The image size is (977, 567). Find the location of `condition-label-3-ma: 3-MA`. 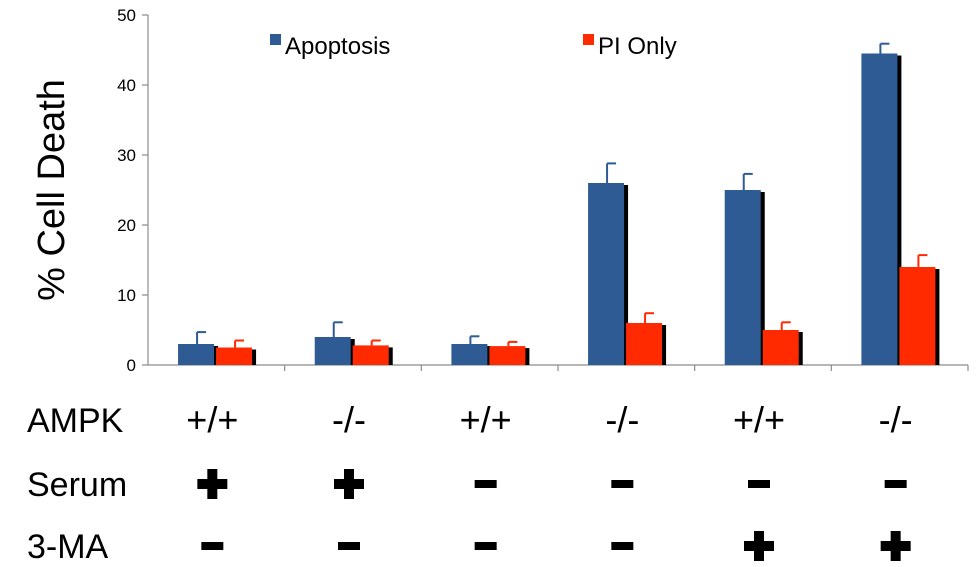

condition-label-3-ma: 3-MA is located at coordinates (68, 547).